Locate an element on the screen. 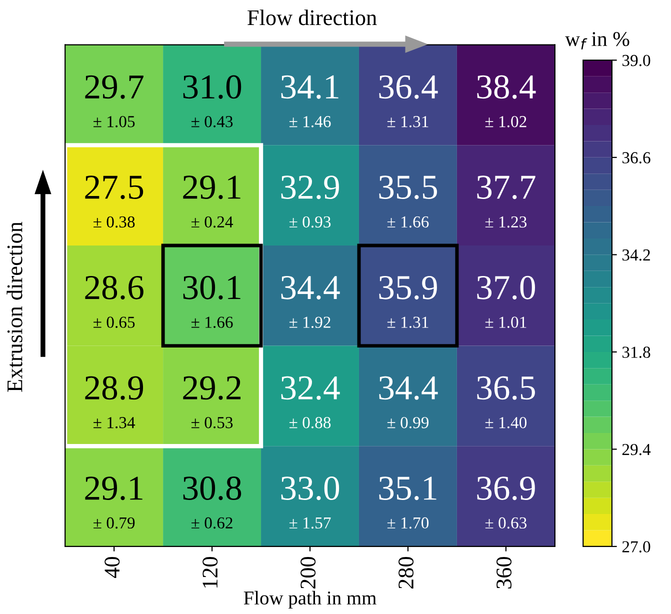 The image size is (671, 614). x-axis-title: Flow path in mm is located at coordinates (310, 599).